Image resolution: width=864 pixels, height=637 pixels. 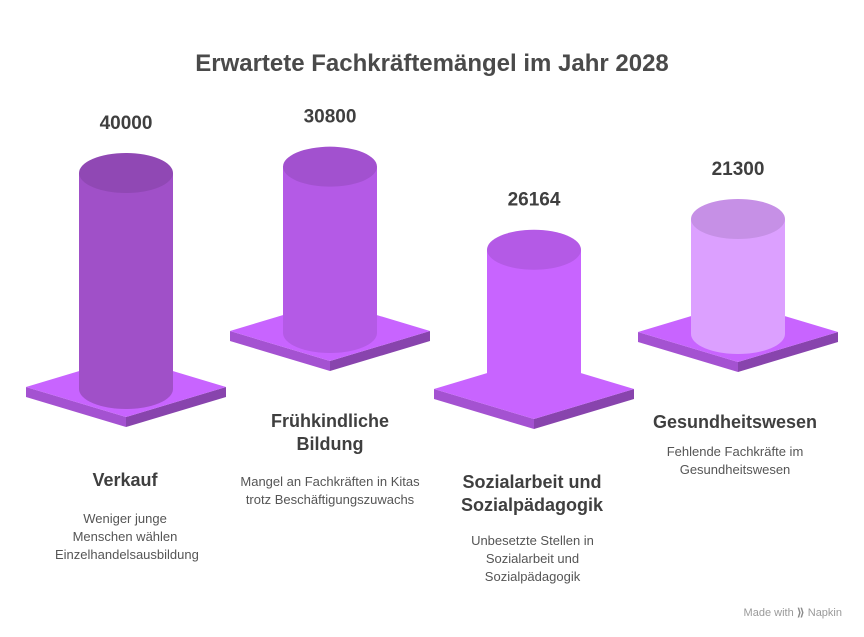 I want to click on value-label: 30800, so click(x=330, y=117).